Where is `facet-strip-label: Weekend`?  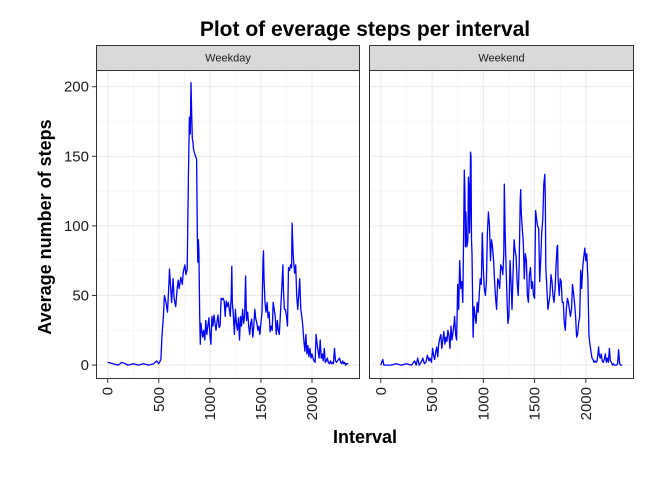 facet-strip-label: Weekend is located at coordinates (501, 59).